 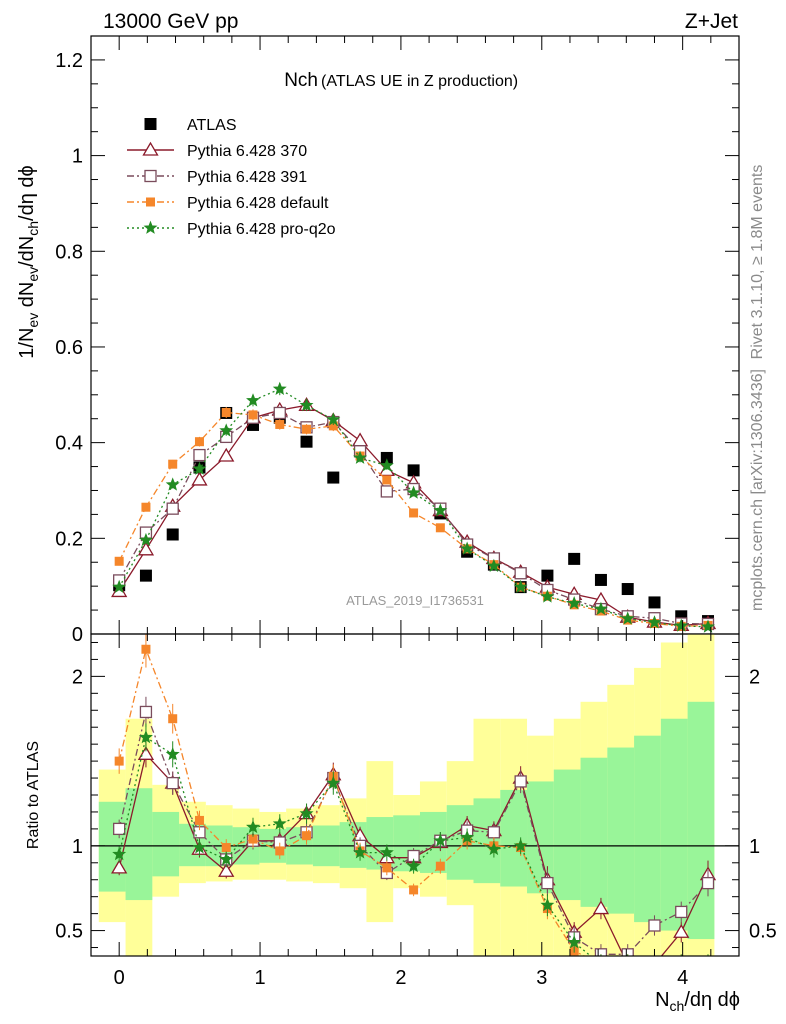 I want to click on x-axis-label: Nch/dη dϕ, so click(x=697, y=1001).